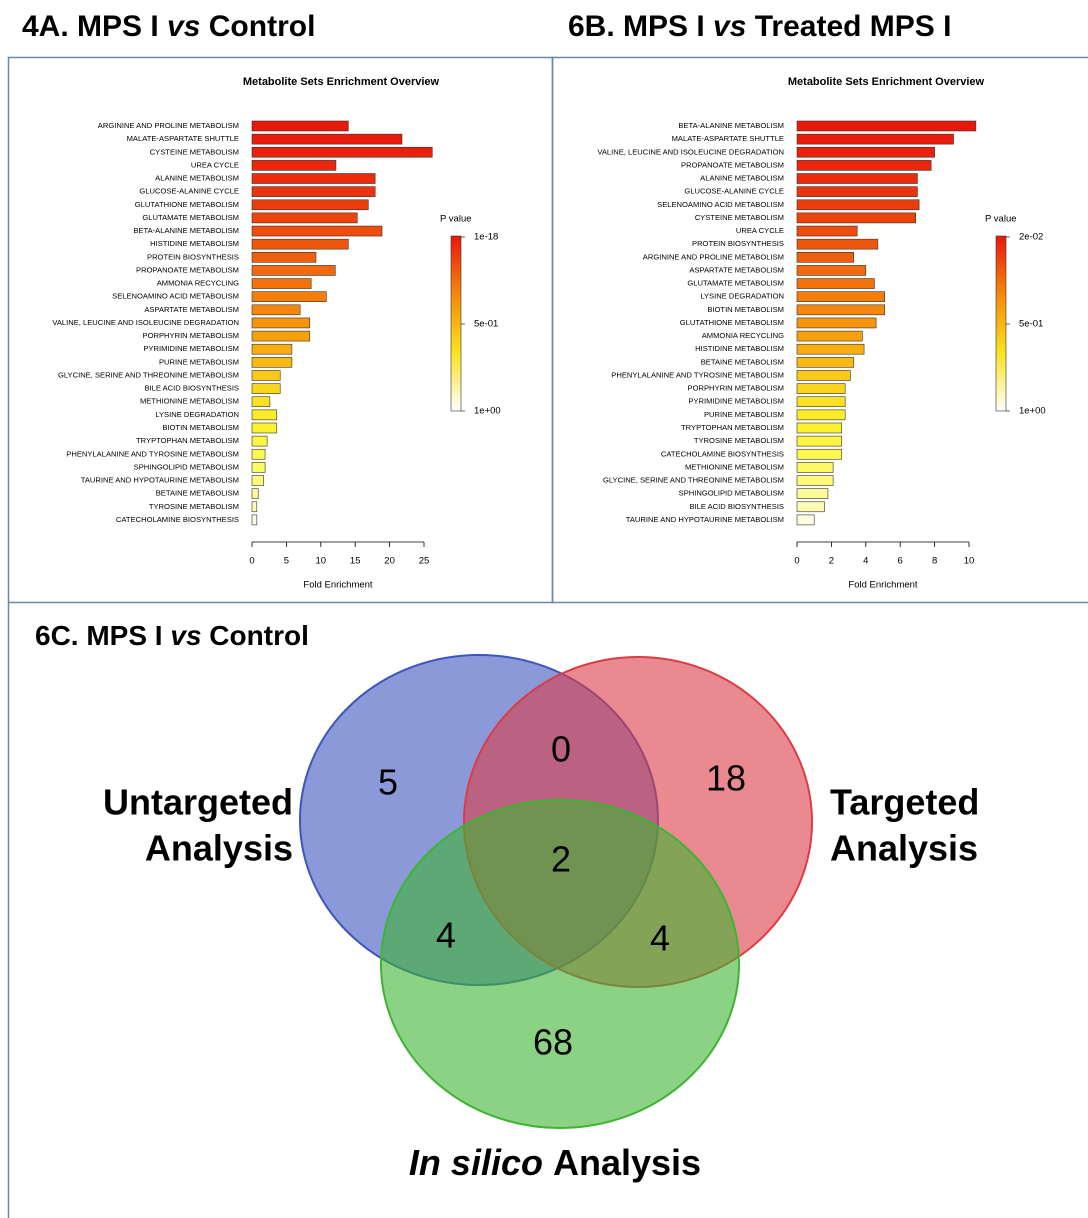 The height and width of the screenshot is (1218, 1088). I want to click on category-label: AMMONIA RECYCLING, so click(743, 335).